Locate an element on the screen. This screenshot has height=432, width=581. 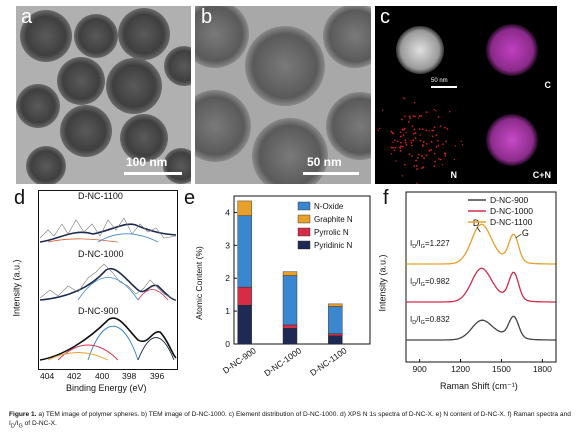
raman-peak-g-label: G is located at coordinates (525, 233).